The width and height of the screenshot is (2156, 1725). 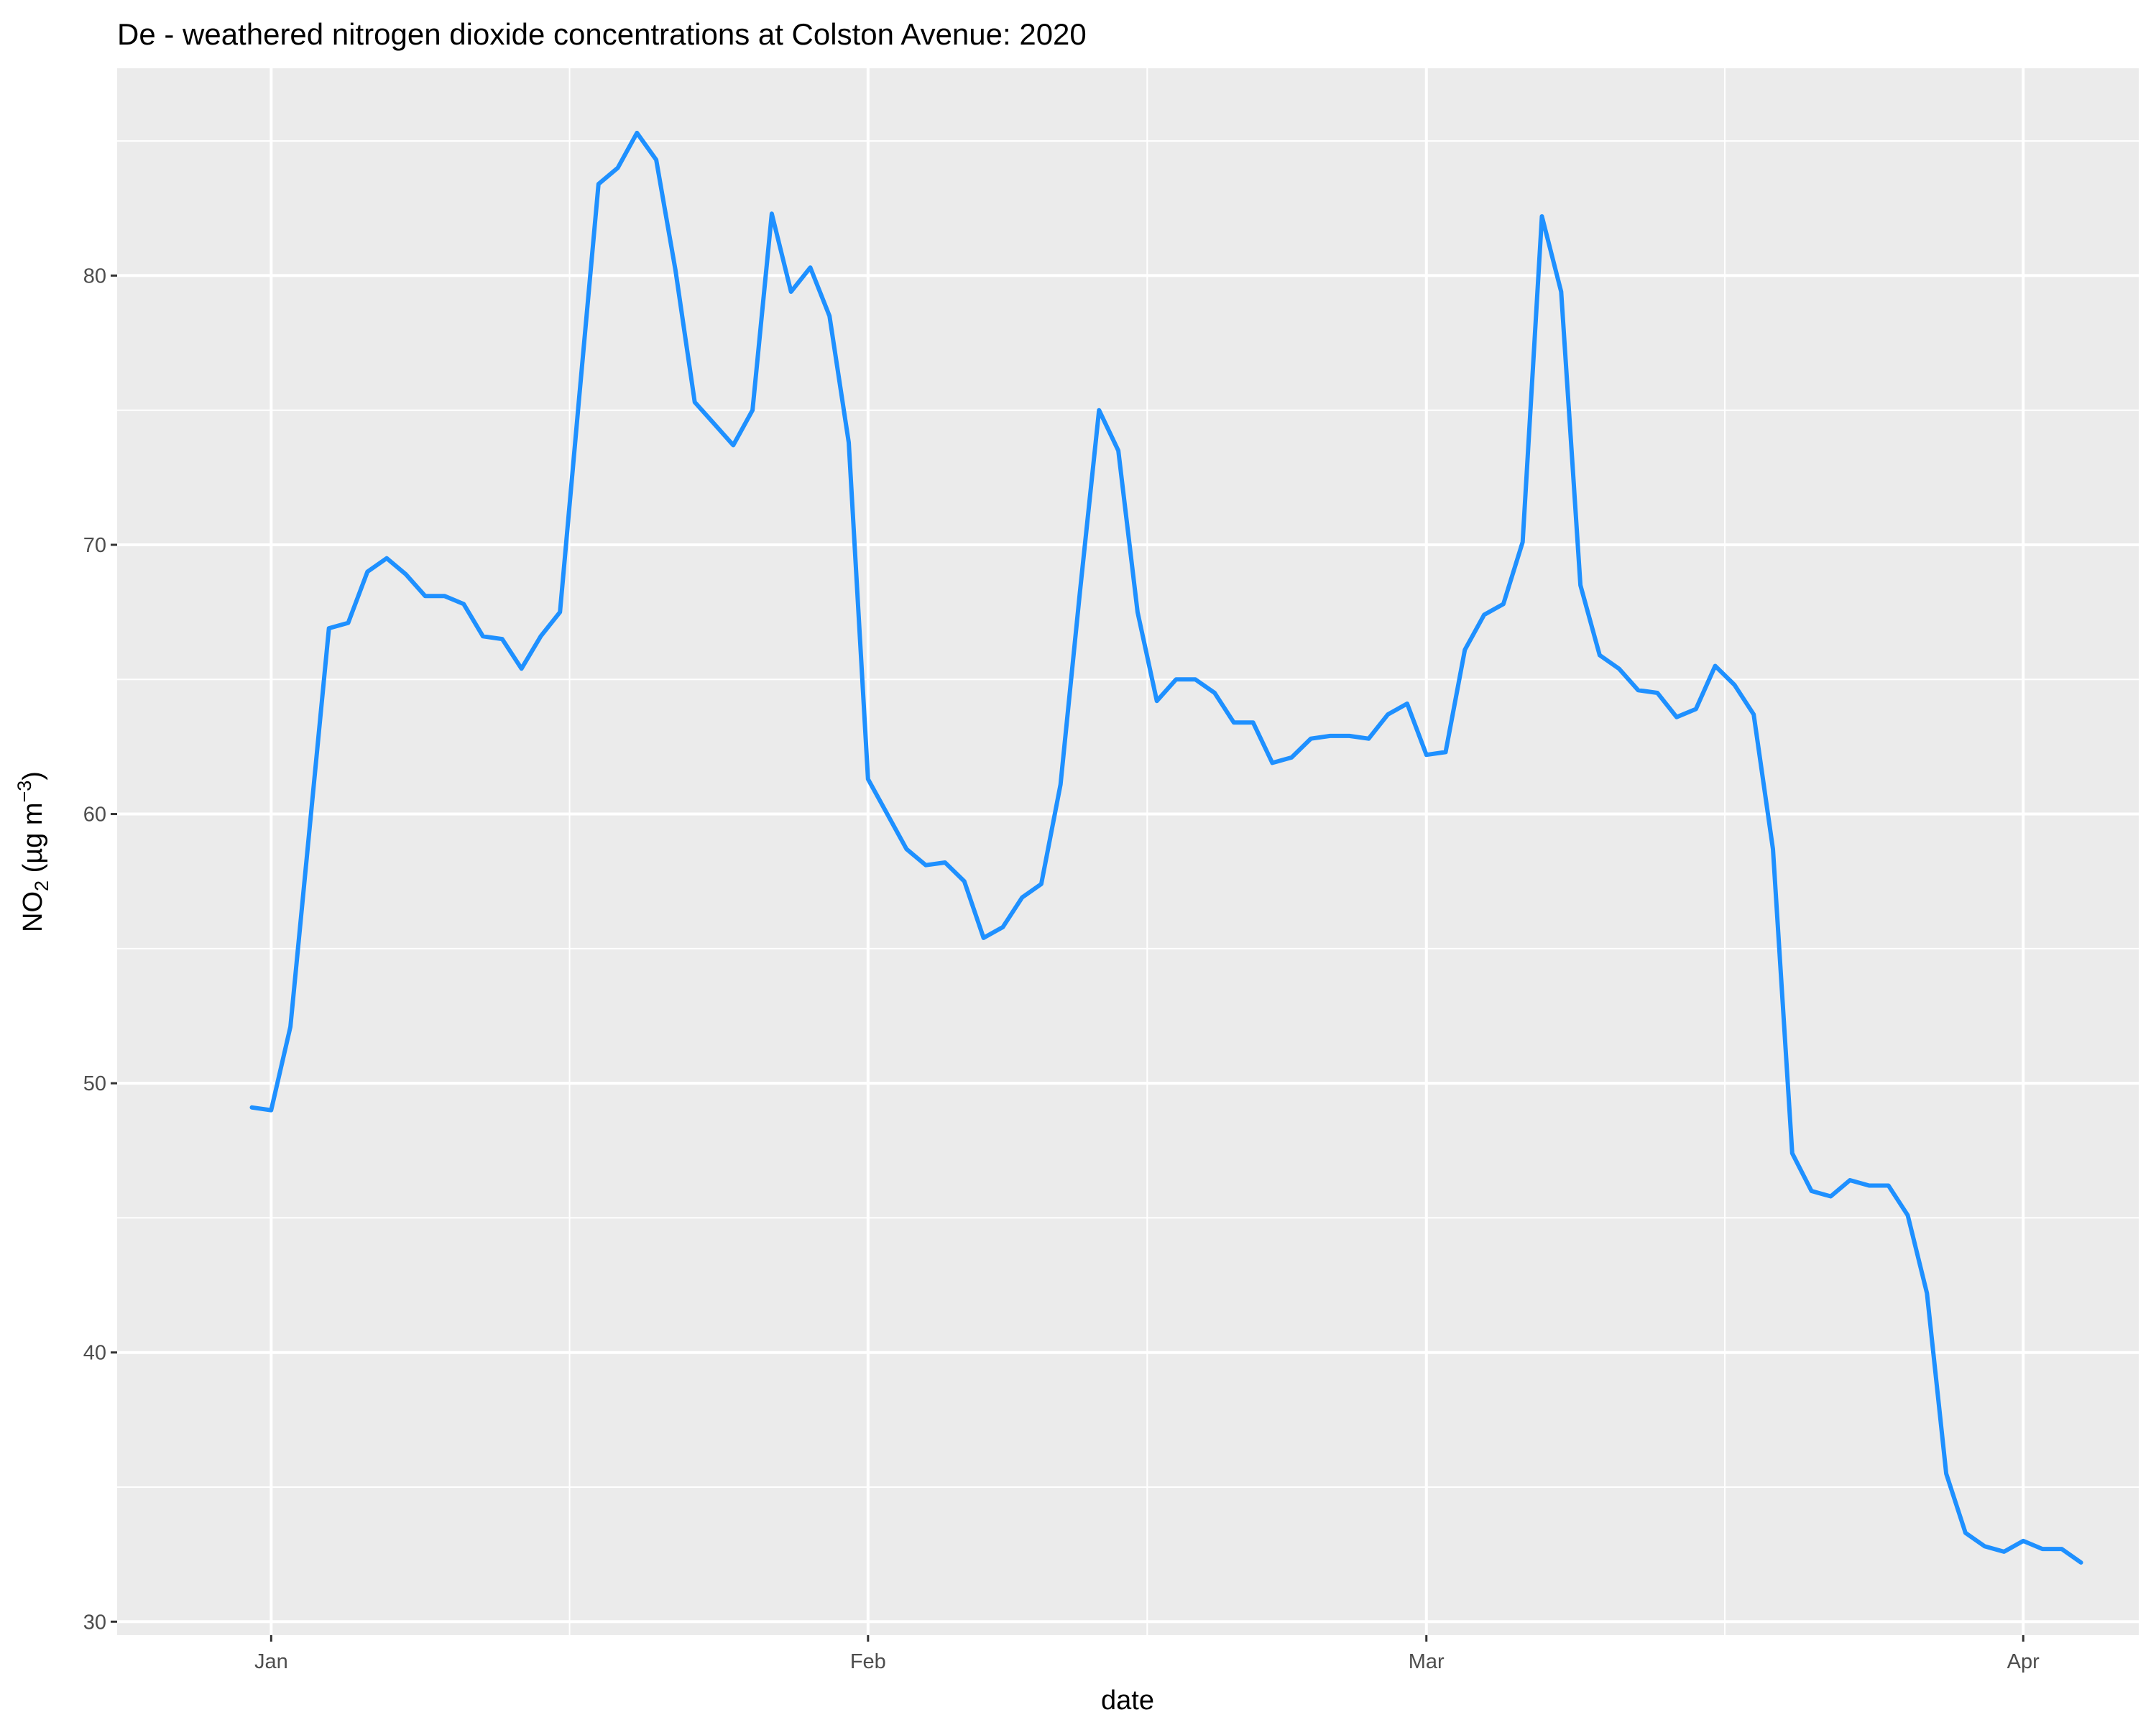 What do you see at coordinates (94, 1083) in the screenshot?
I see `y-tick-label-50: 50` at bounding box center [94, 1083].